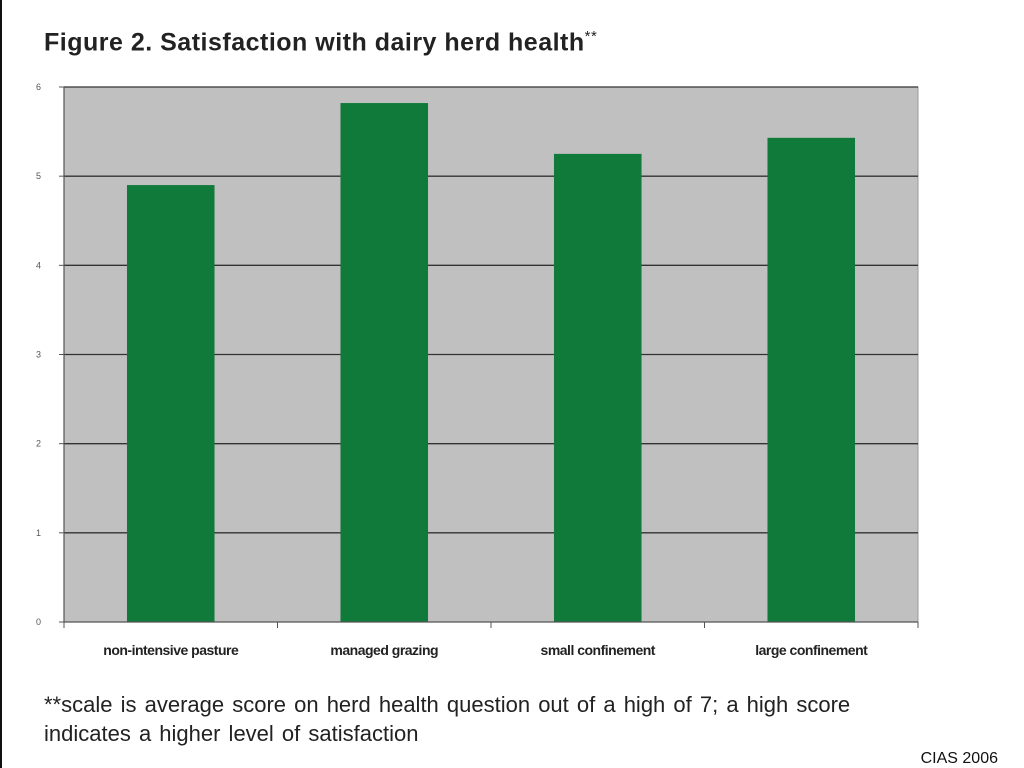  I want to click on x-tick-label: large confinement, so click(811, 650).